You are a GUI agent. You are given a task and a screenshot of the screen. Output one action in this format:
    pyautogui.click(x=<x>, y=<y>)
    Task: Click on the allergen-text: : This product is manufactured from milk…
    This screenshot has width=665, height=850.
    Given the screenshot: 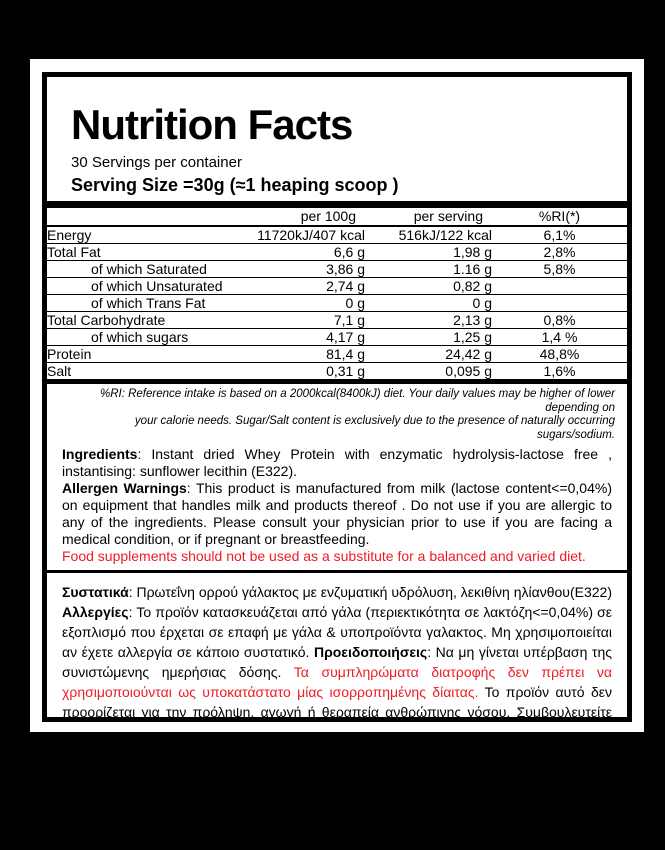 What is the action you would take?
    pyautogui.click(x=337, y=513)
    